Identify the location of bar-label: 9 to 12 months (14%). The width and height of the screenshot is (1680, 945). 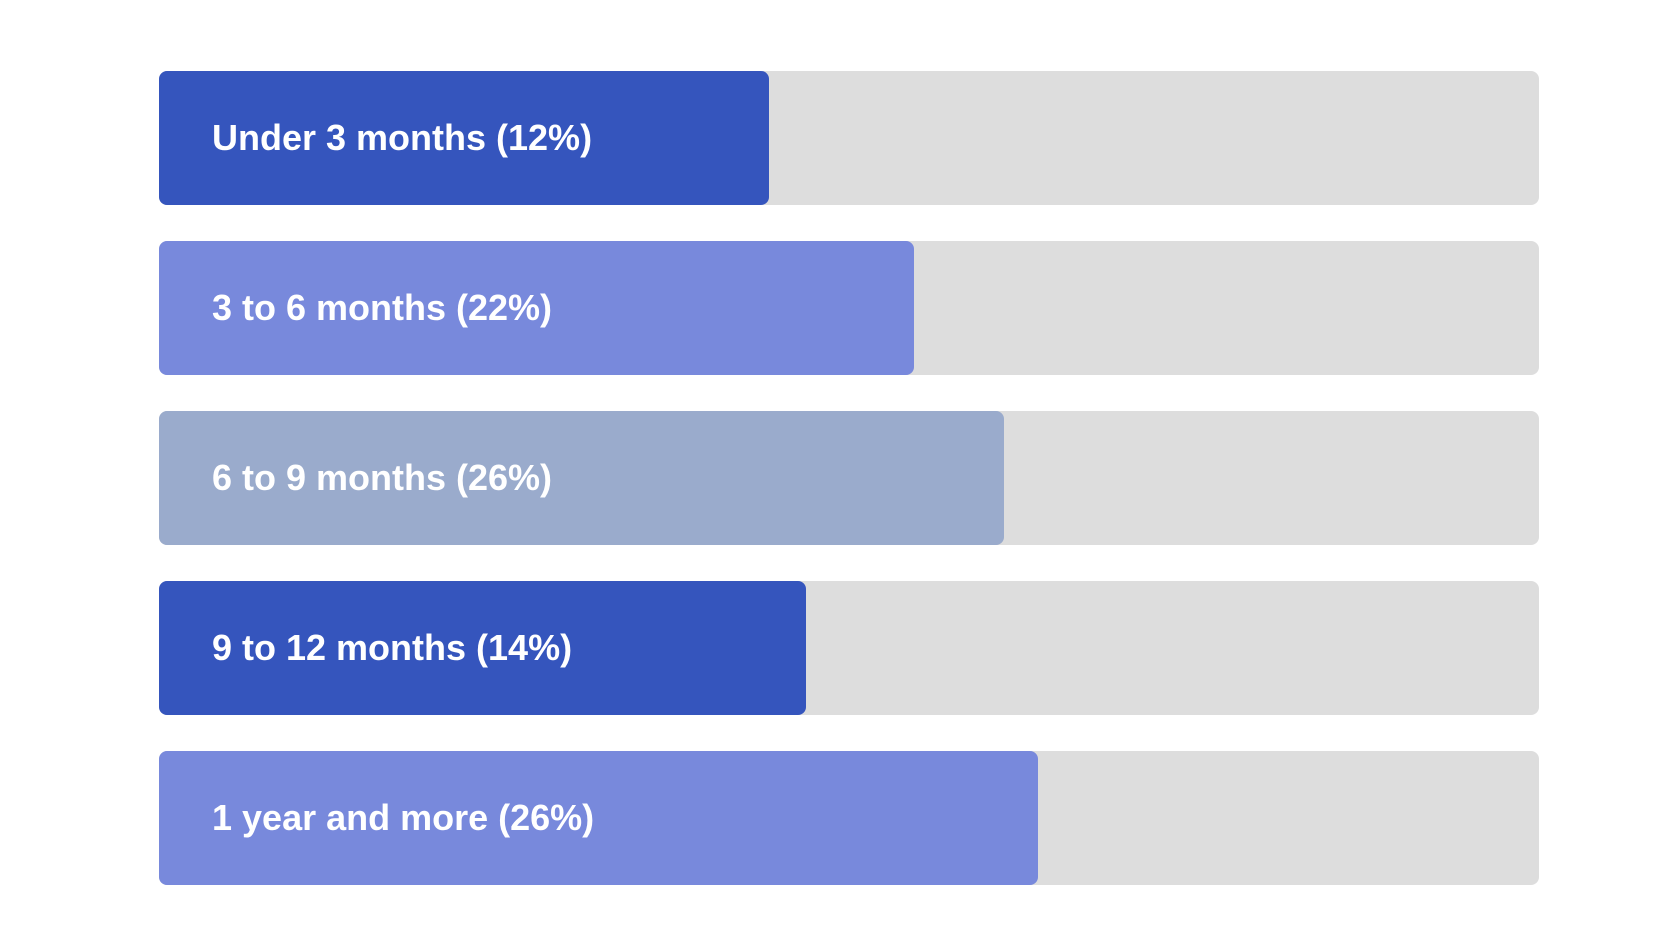
(392, 647).